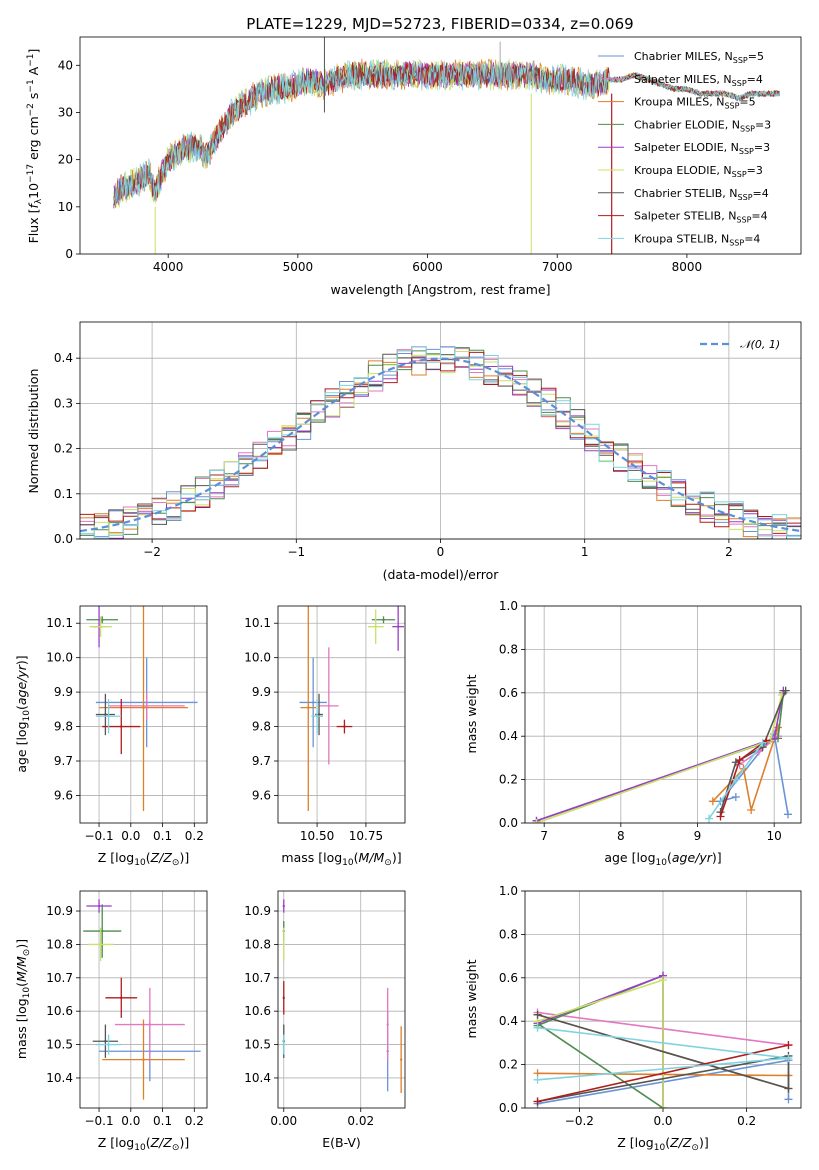 Image resolution: width=819 pixels, height=1170 pixels. Describe the element at coordinates (317, 836) in the screenshot. I see `x-tick-label: 10.50` at that location.